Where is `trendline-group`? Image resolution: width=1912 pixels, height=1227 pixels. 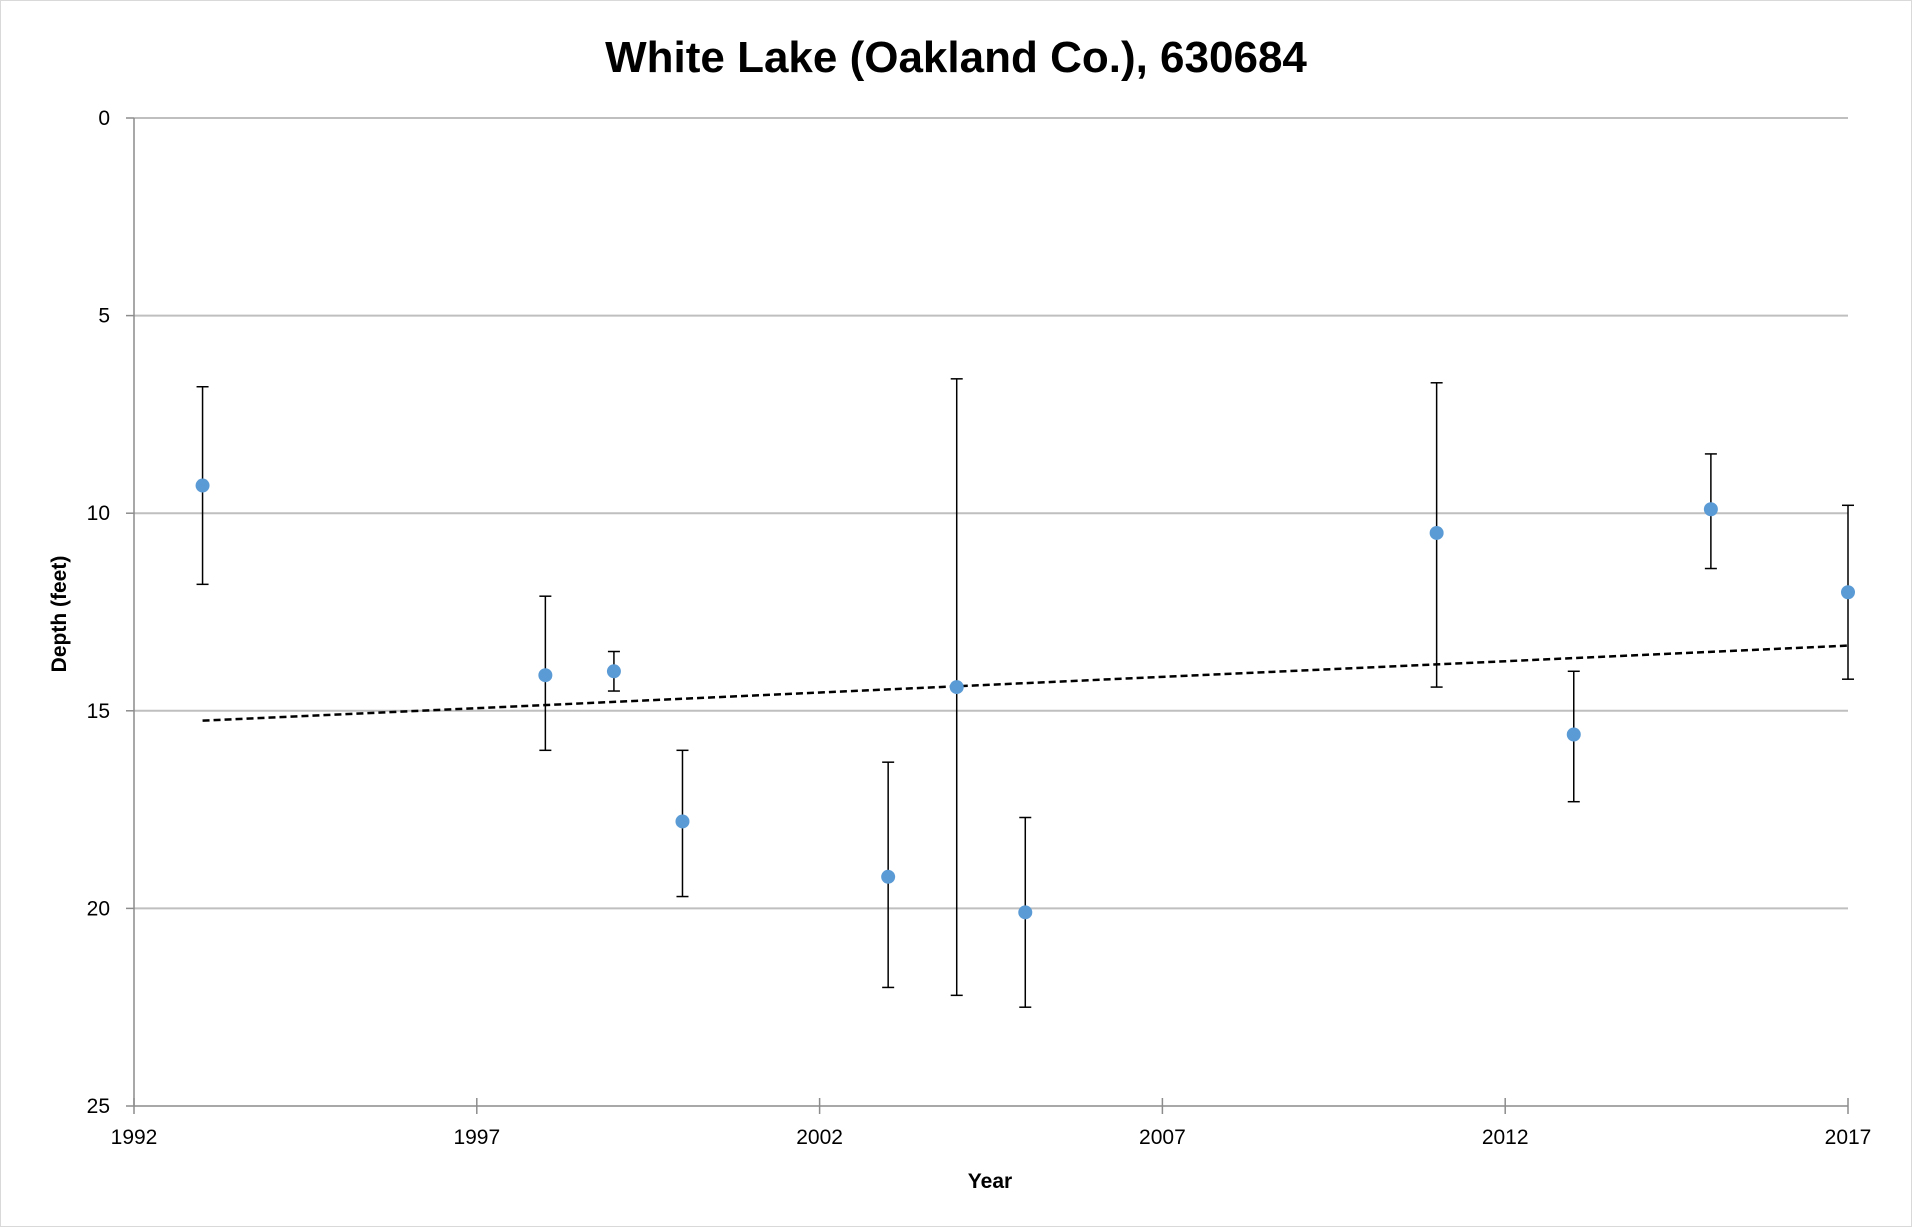
trendline-group is located at coordinates (1025, 683).